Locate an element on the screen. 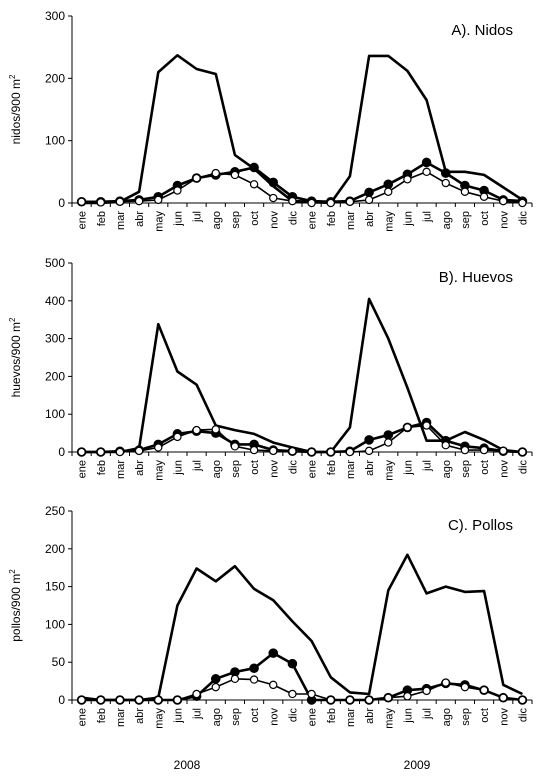  year-label-2008: 2008 is located at coordinates (187, 765).